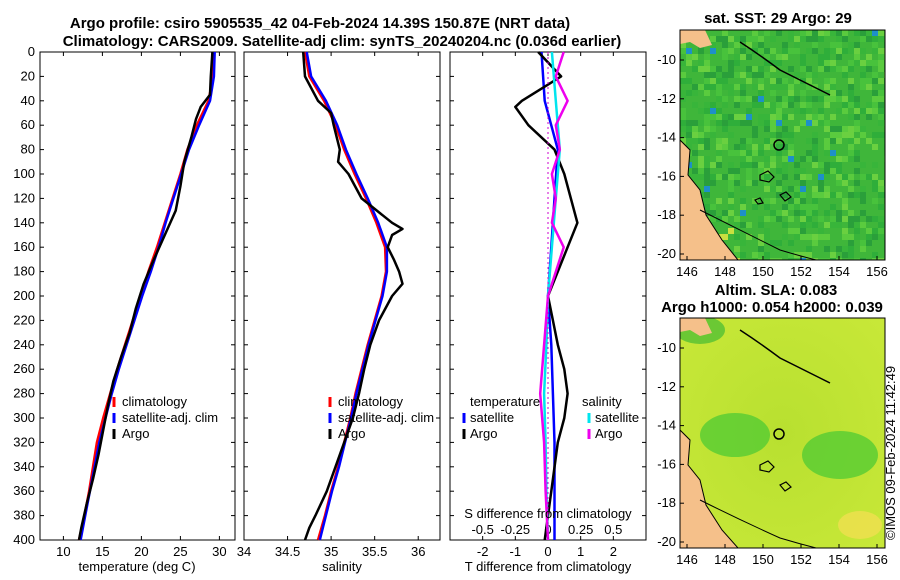  Describe the element at coordinates (483, 551) in the screenshot. I see `xtick-label: -2` at that location.